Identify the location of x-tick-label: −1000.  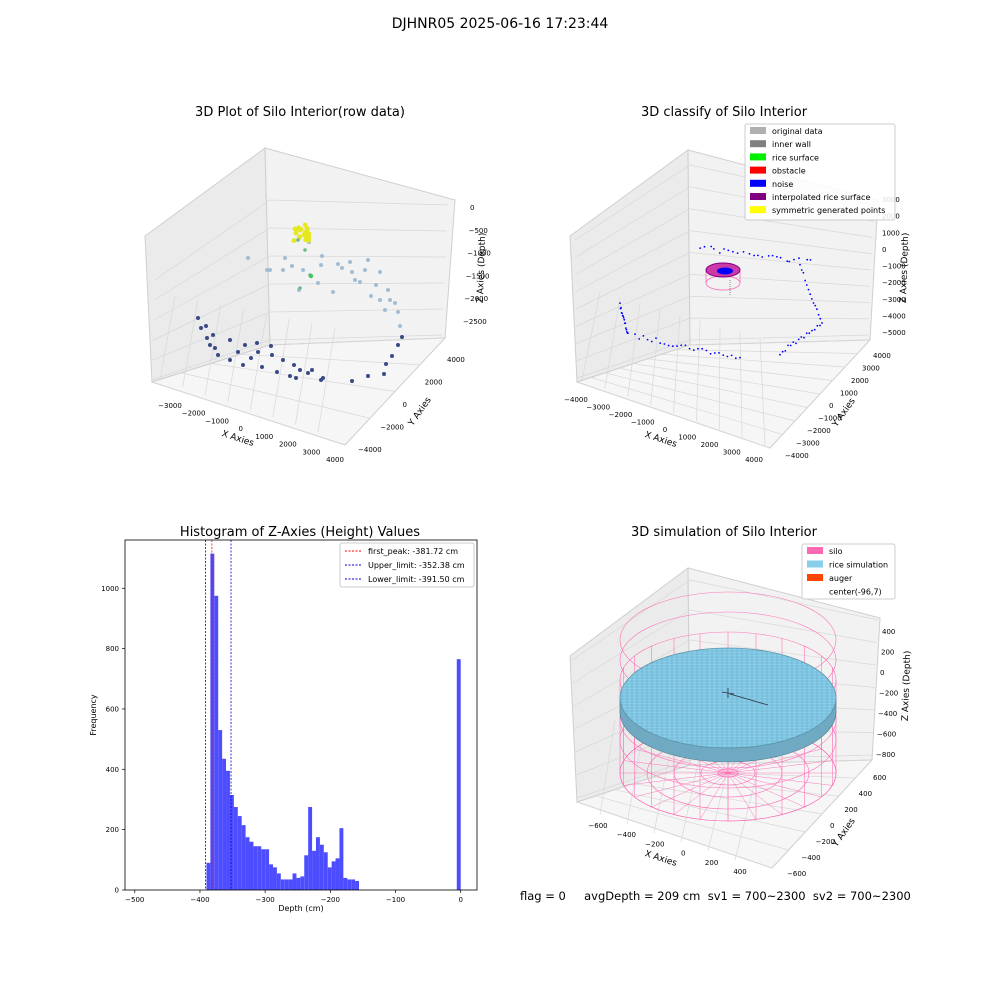
(217, 421).